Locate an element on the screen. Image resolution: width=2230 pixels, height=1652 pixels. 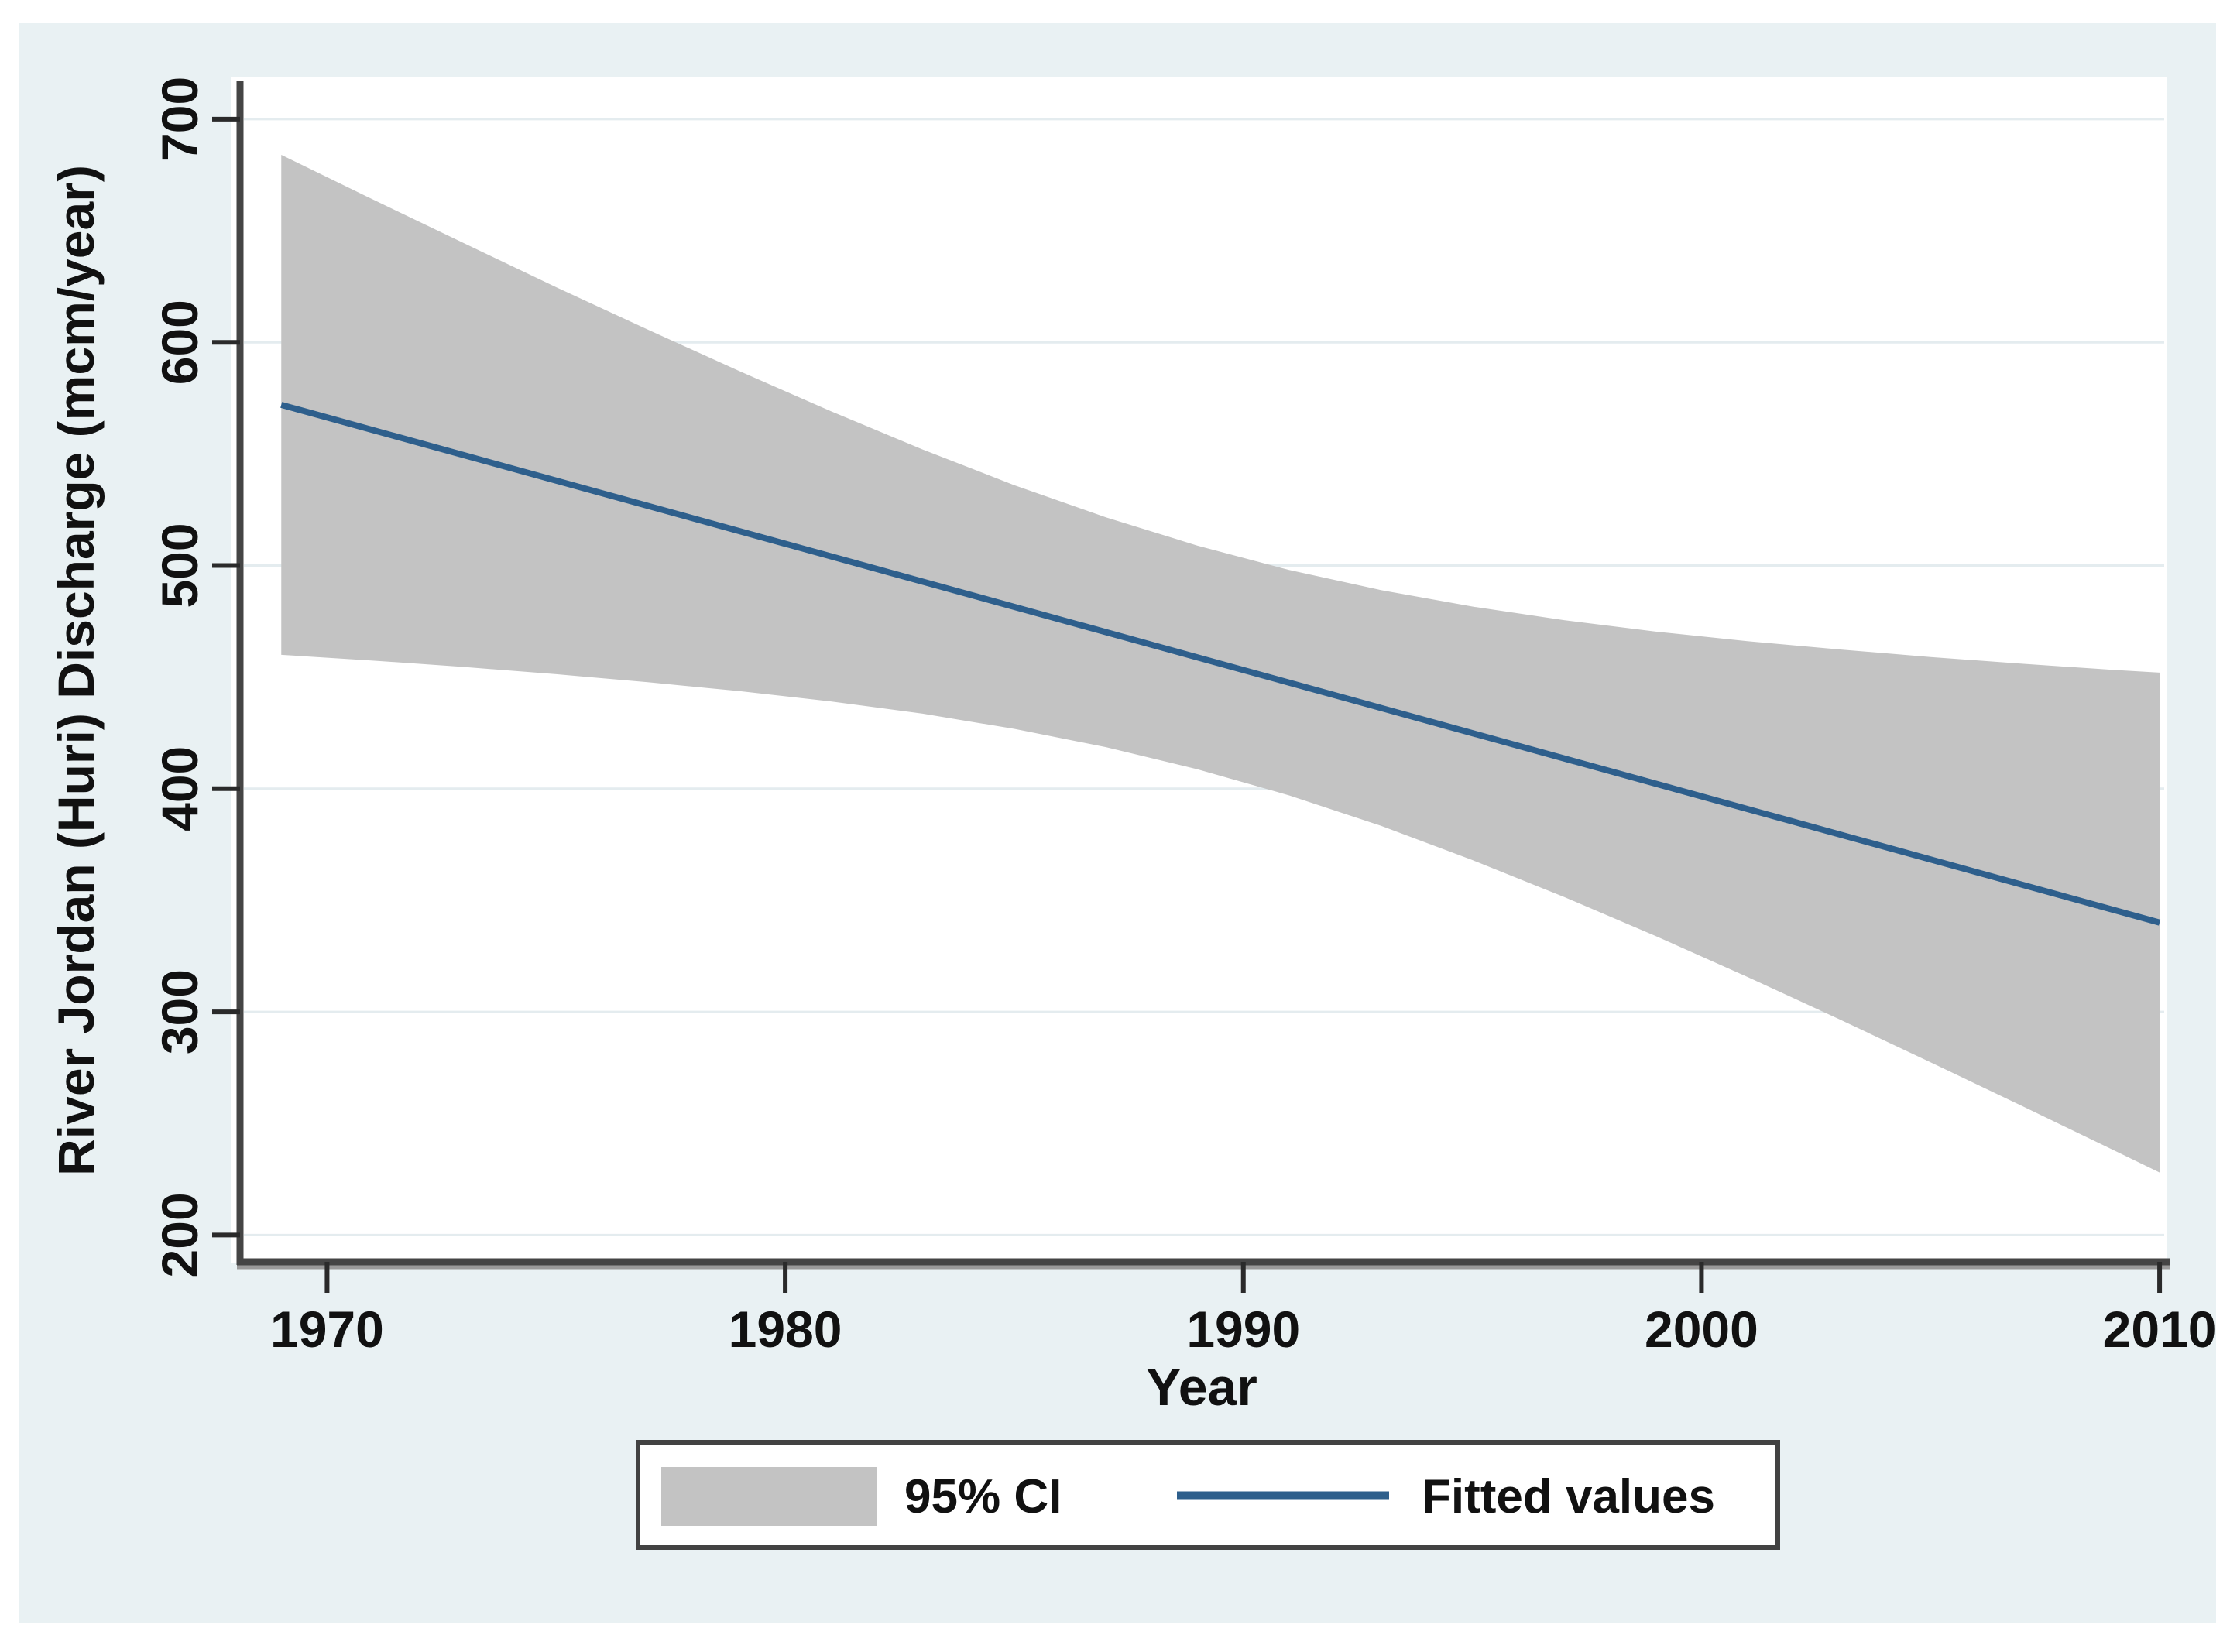
y-tick-label: 600 is located at coordinates (179, 342).